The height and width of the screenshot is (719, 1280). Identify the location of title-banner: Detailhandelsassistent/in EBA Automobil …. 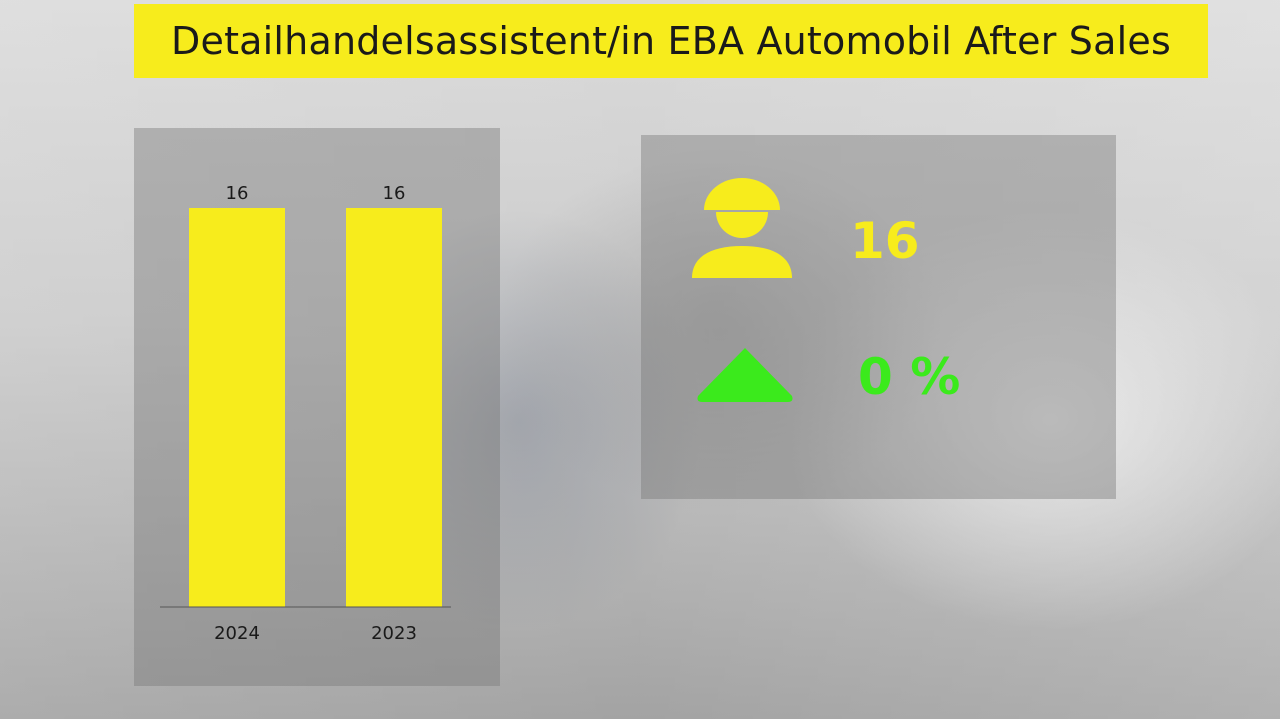
(671, 41).